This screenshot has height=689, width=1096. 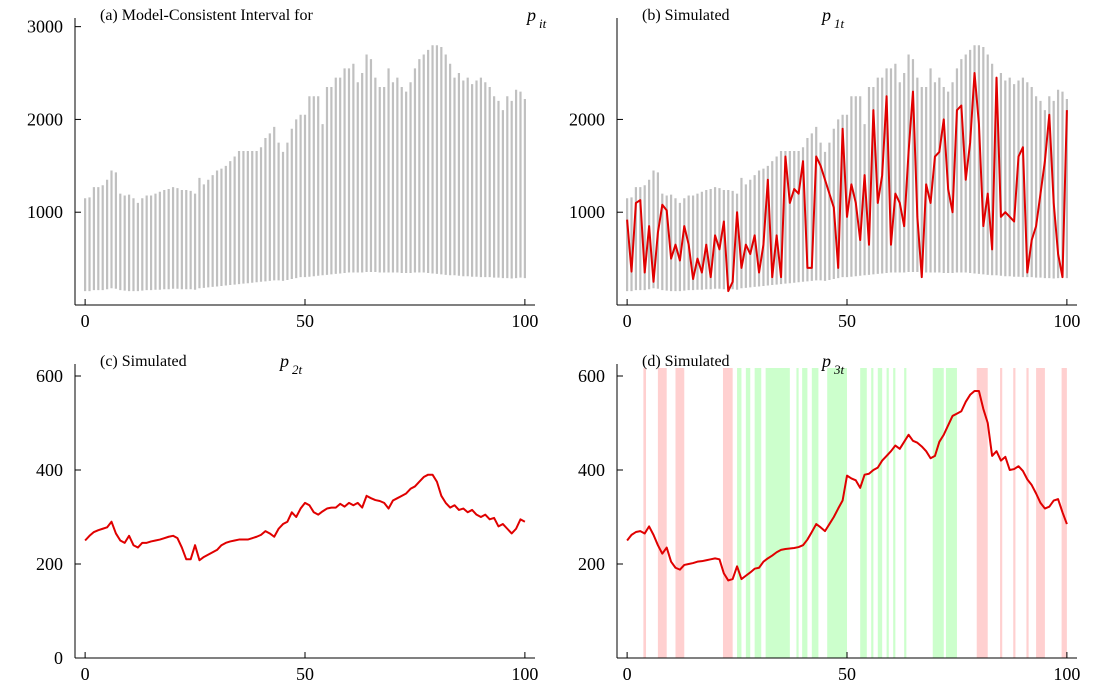 What do you see at coordinates (45, 27) in the screenshot?
I see `y-tick-label: 3000` at bounding box center [45, 27].